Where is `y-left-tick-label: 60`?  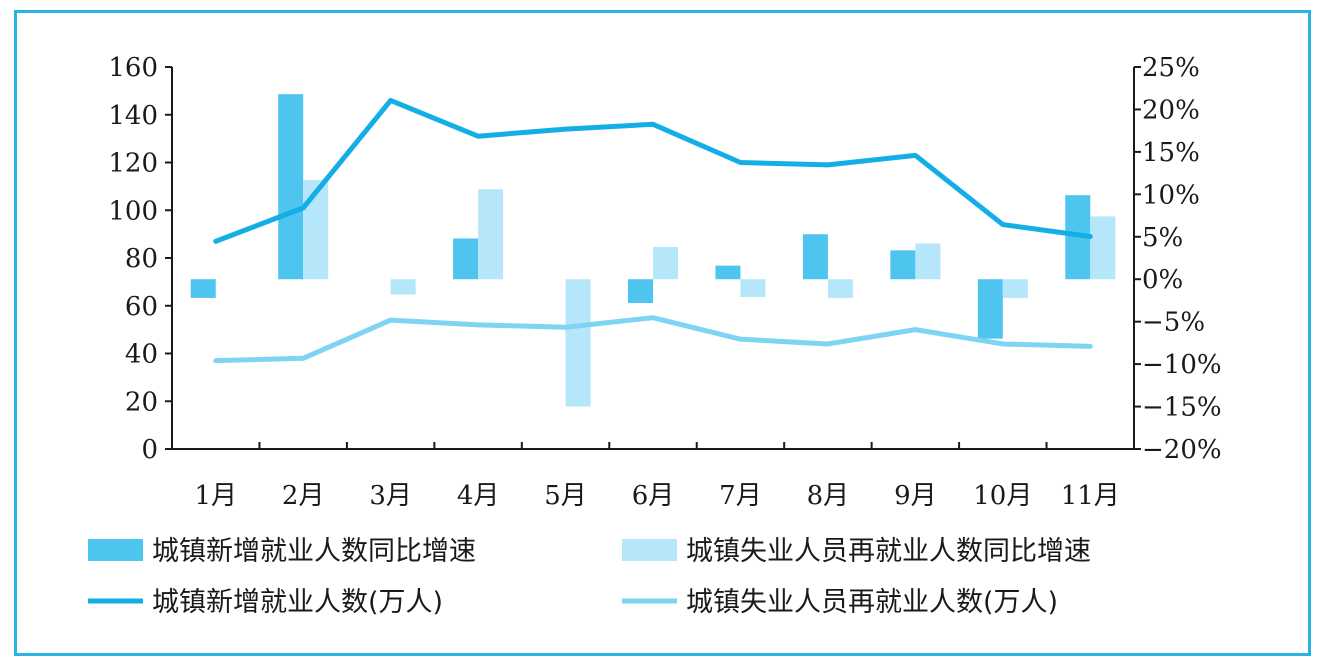
y-left-tick-label: 60 is located at coordinates (141, 307).